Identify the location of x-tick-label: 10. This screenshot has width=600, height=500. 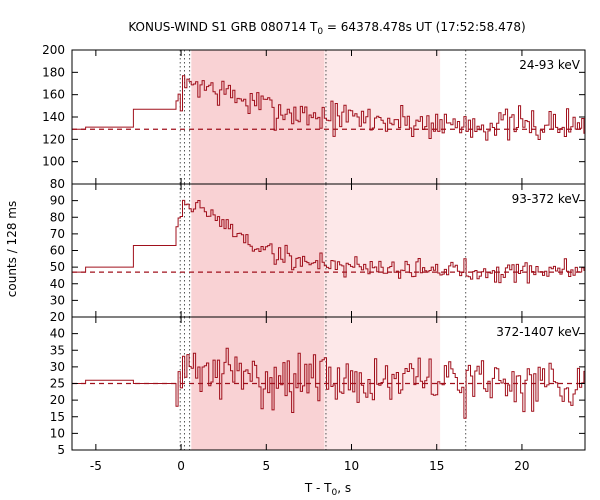
(351, 466).